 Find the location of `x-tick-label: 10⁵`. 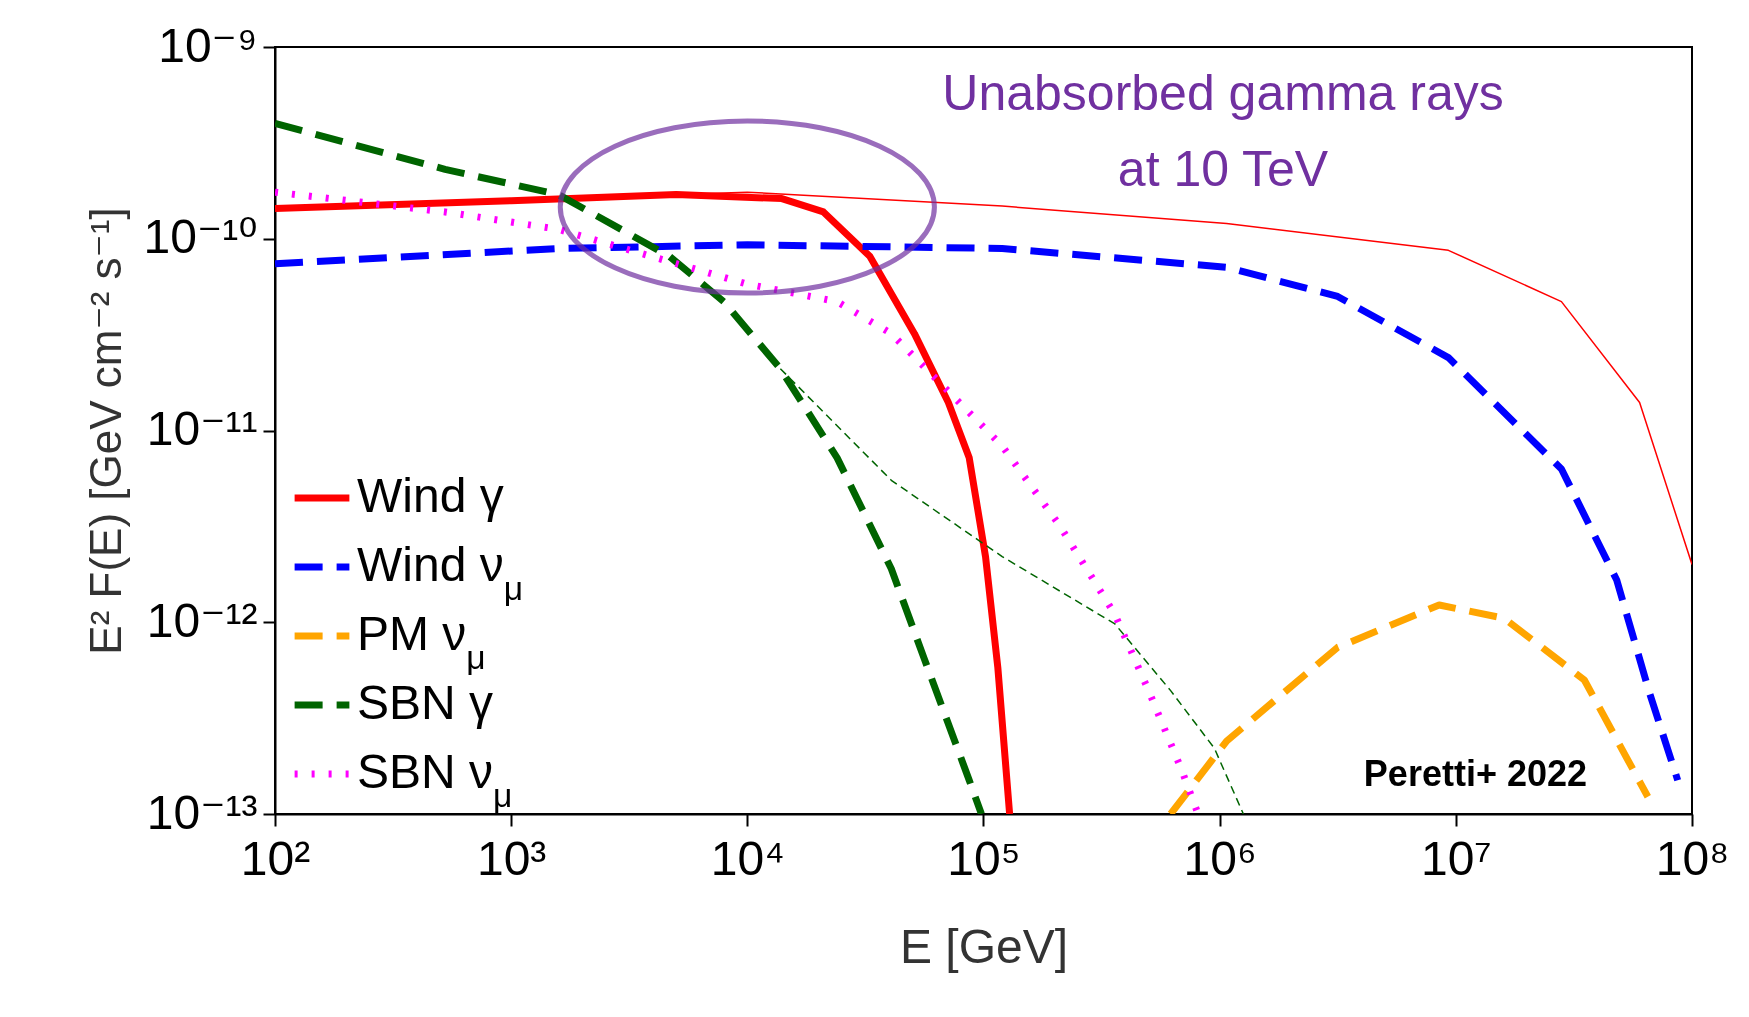

x-tick-label: 10⁵ is located at coordinates (984, 858).